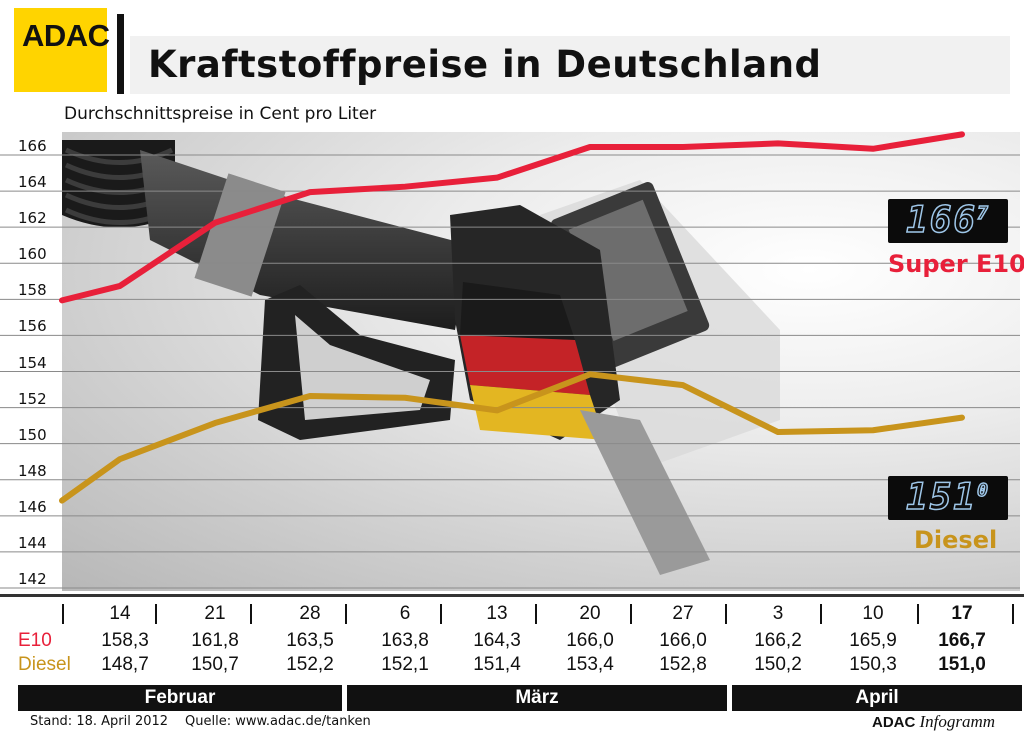  Describe the element at coordinates (32, 218) in the screenshot. I see `y-tick-label: 162` at that location.